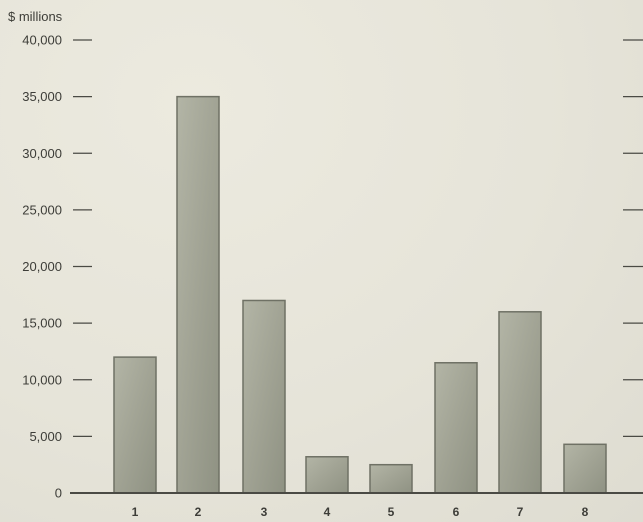 This screenshot has width=643, height=522. Describe the element at coordinates (633, 238) in the screenshot. I see `right-y-axis-ticks` at that location.